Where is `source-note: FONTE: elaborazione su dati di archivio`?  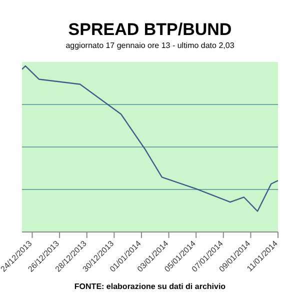
source-note: FONTE: elaborazione su dati di archivio is located at coordinates (150, 286).